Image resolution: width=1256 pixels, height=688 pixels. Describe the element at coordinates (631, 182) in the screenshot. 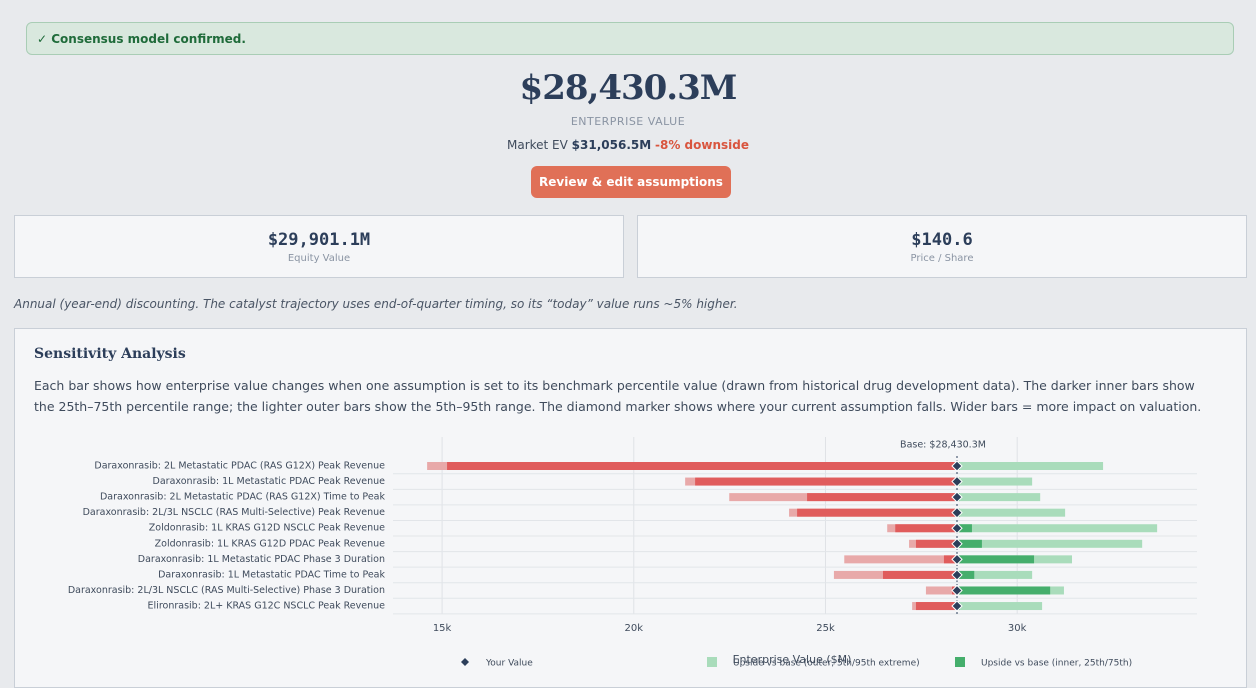

I see `review-button: Review & edit assumptions` at that location.